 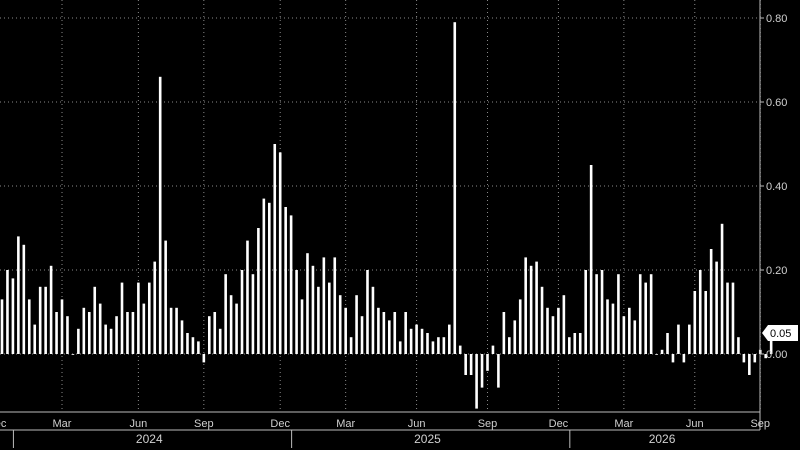 What do you see at coordinates (776, 187) in the screenshot?
I see `y-tick-label: 0.40` at bounding box center [776, 187].